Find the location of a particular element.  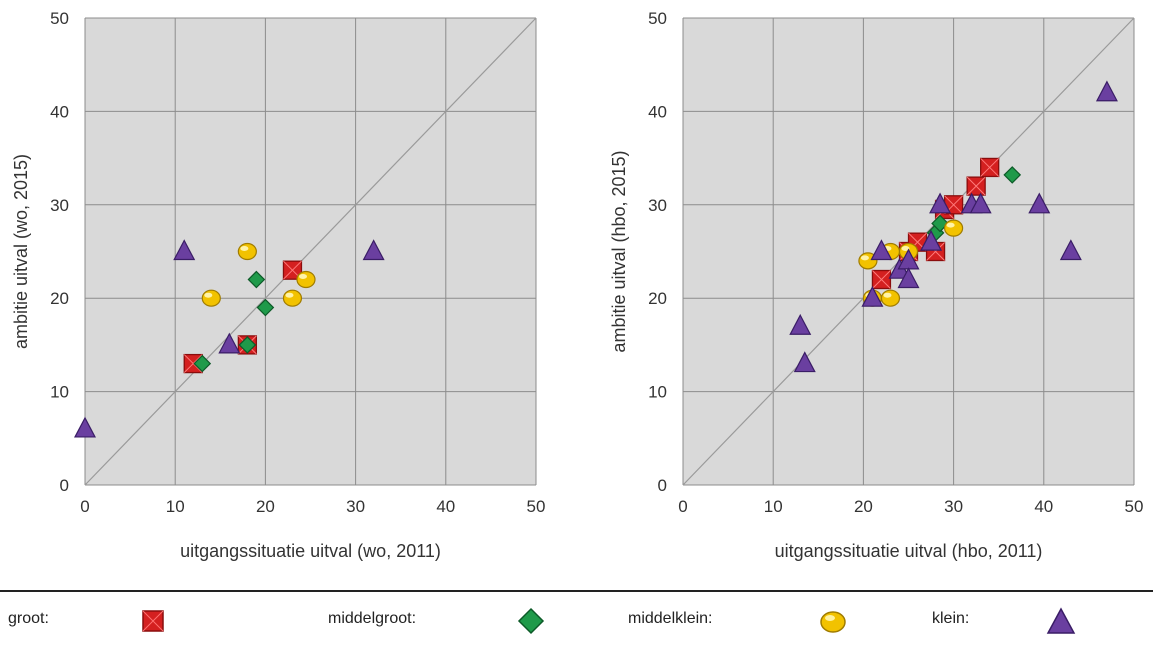

legend-label-middelklein: middelklein: is located at coordinates (670, 618).